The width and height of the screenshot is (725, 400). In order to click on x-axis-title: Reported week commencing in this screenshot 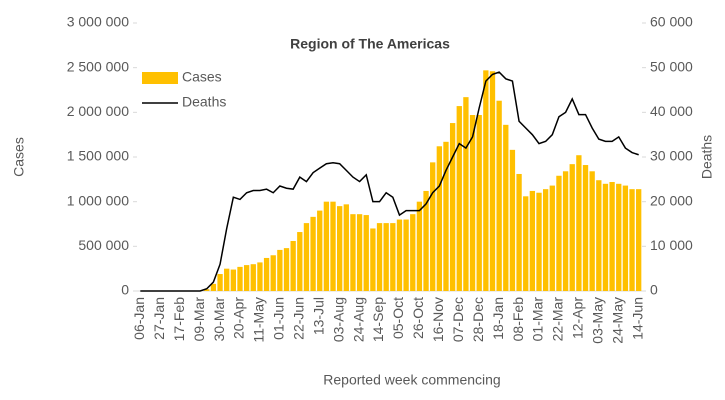, I will do `click(411, 380)`.